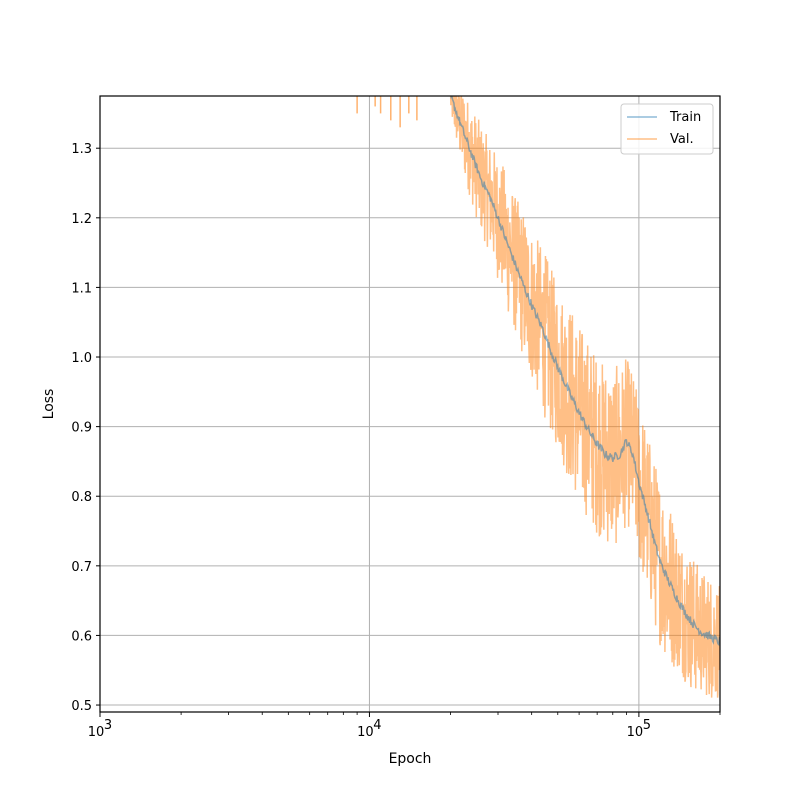  I want to click on y-tick-label: 1.1, so click(81, 288).